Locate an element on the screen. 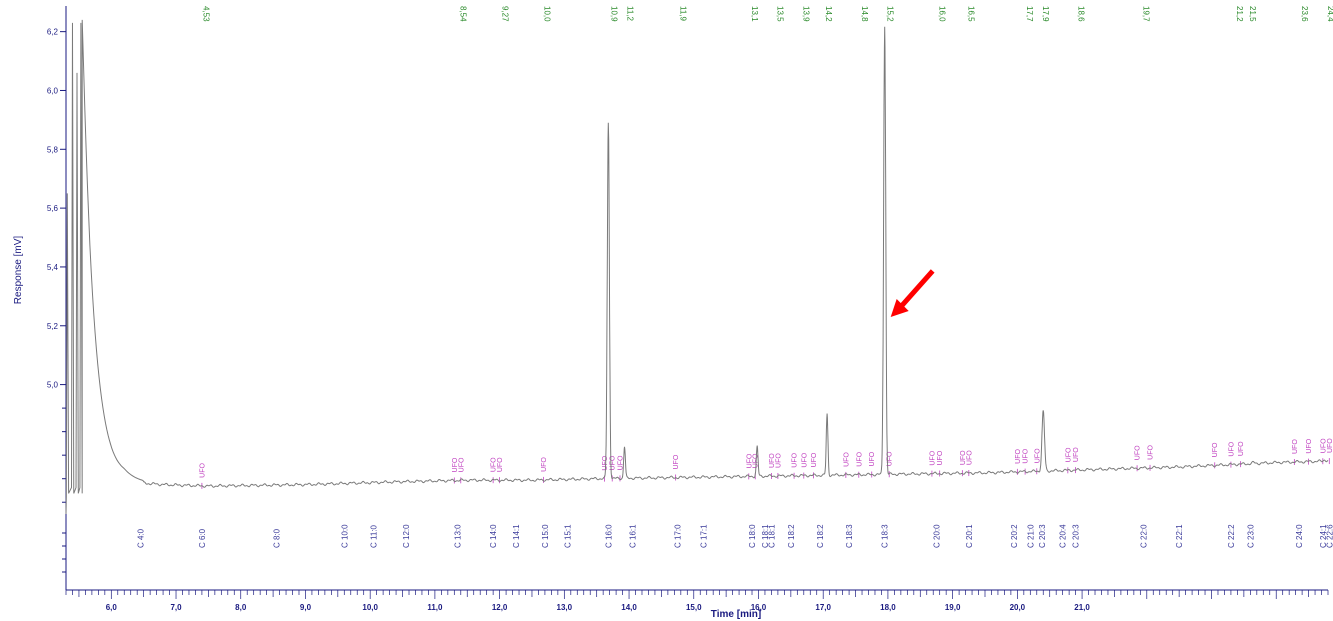 This screenshot has width=1333, height=621. retention-time-label: 13,5 is located at coordinates (780, 14).